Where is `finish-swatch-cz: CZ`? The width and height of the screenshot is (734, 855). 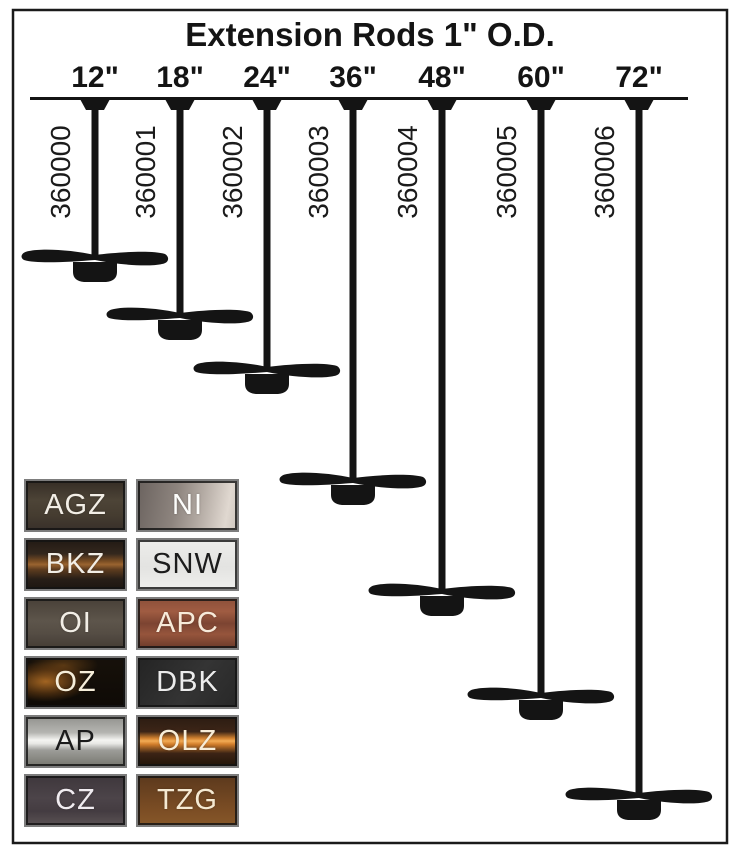 finish-swatch-cz: CZ is located at coordinates (75, 800).